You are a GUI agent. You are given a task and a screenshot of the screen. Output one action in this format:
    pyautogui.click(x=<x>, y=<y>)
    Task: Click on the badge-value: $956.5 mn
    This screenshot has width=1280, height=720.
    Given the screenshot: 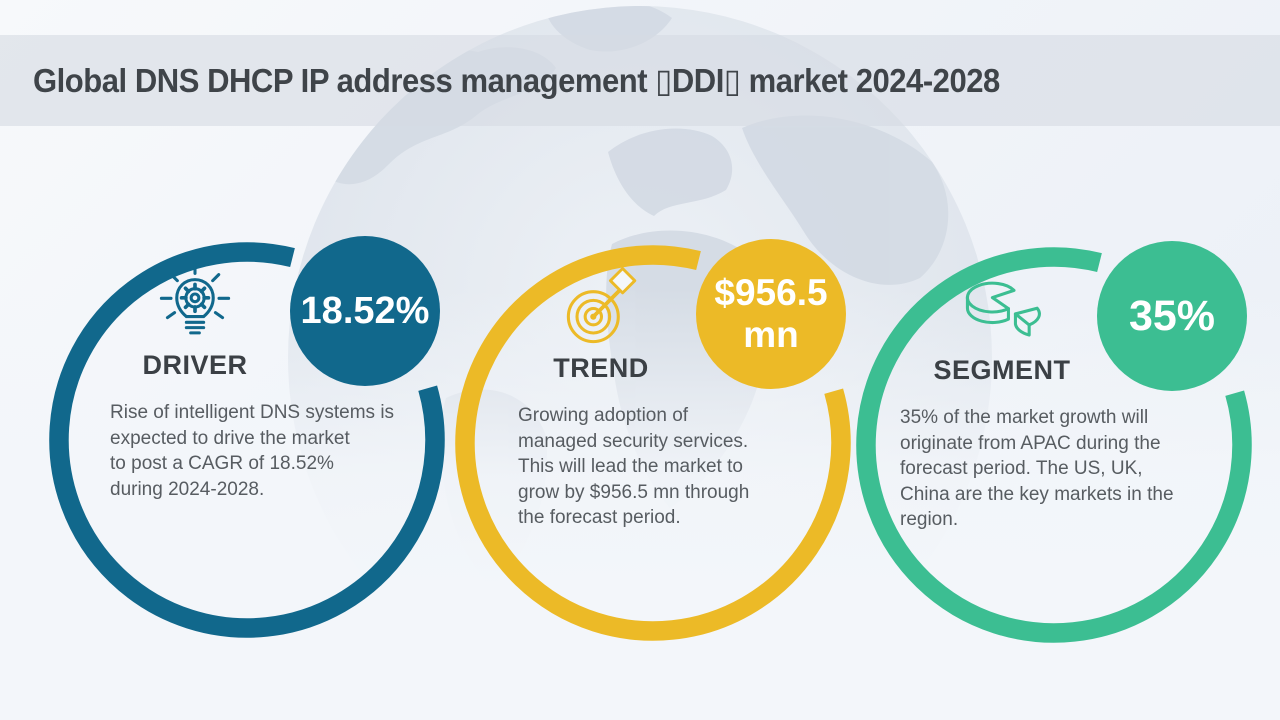 What is the action you would take?
    pyautogui.click(x=771, y=313)
    